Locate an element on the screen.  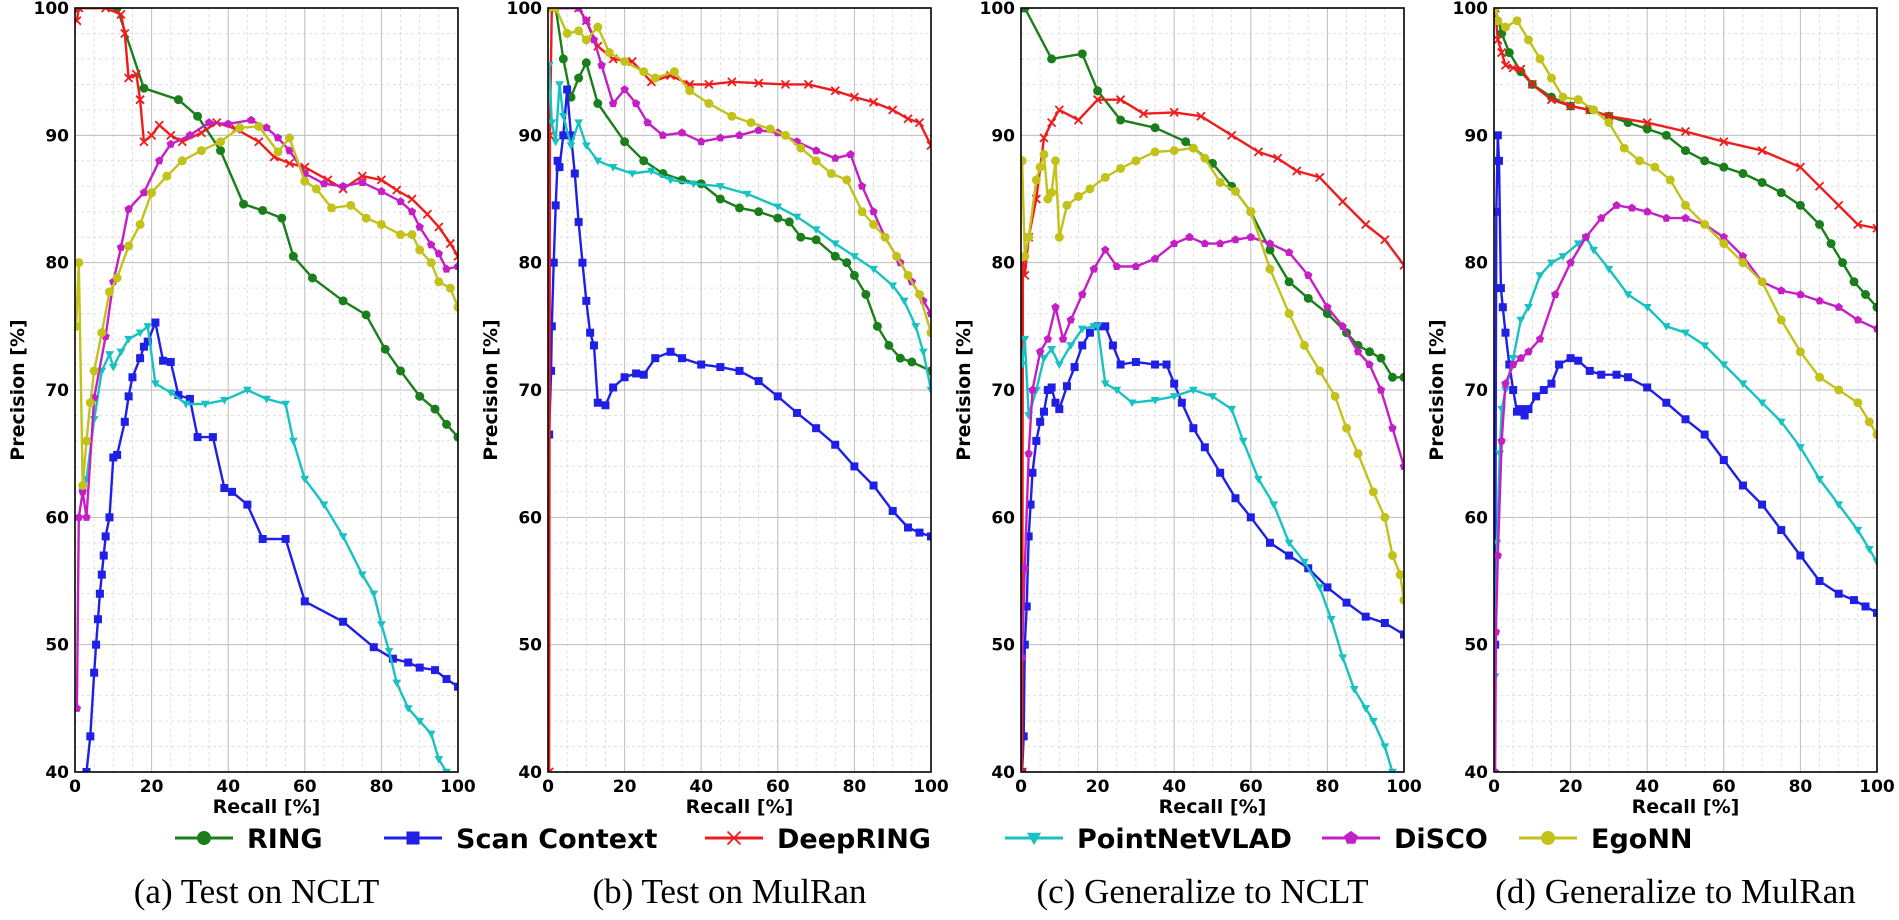
x-axis-label: Recall [%] is located at coordinates (1686, 807).